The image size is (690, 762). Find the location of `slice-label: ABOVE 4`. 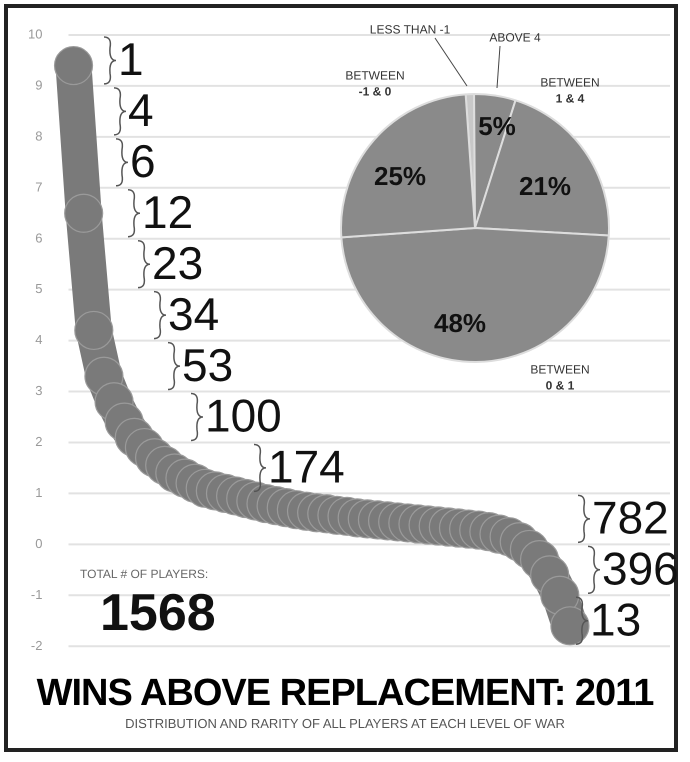

slice-label: ABOVE 4 is located at coordinates (515, 37).